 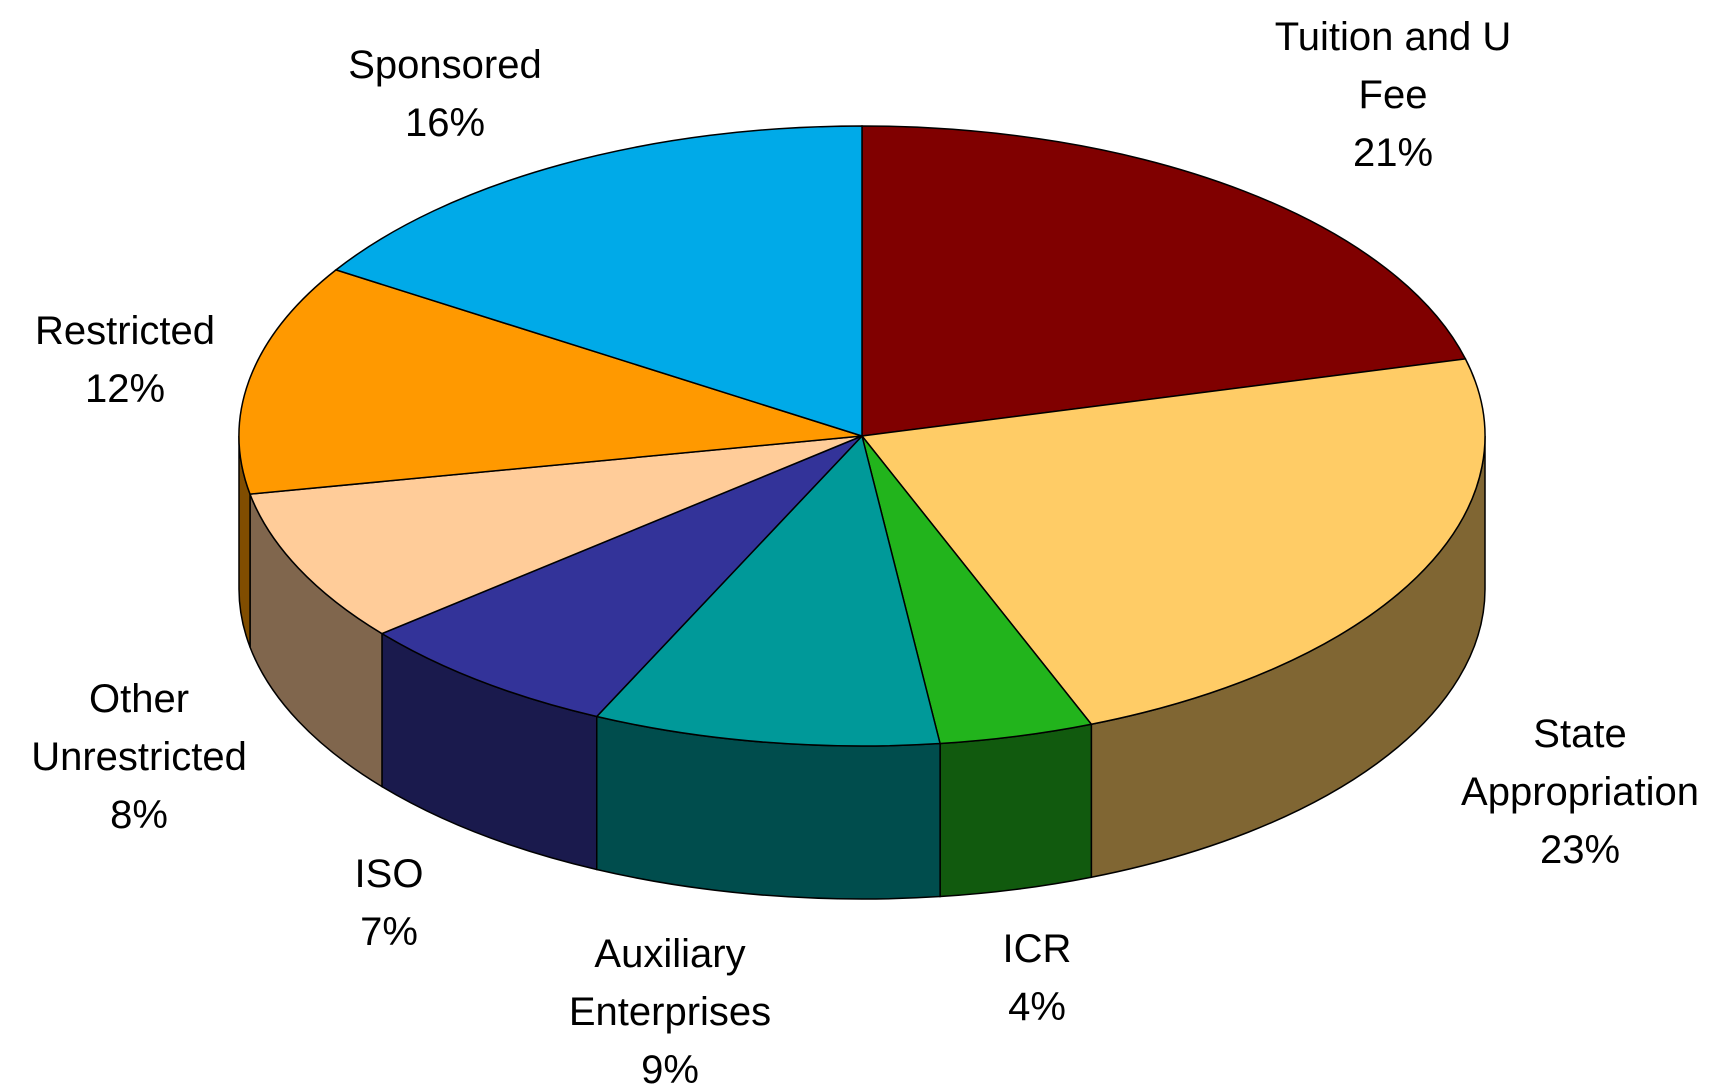 What do you see at coordinates (1393, 66) in the screenshot?
I see `slice-name: Tuition and U Fee` at bounding box center [1393, 66].